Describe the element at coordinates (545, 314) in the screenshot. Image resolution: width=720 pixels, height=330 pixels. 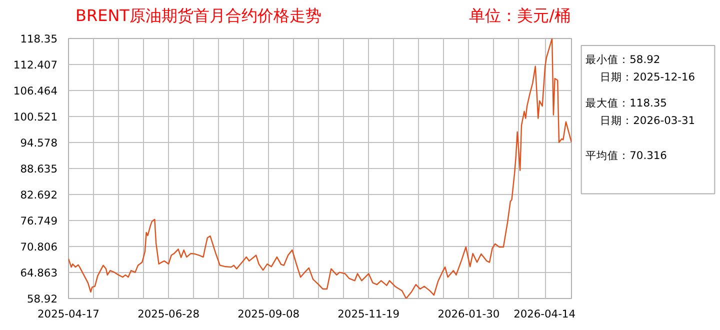
I see `x-tick-label: 2026-04-14` at that location.